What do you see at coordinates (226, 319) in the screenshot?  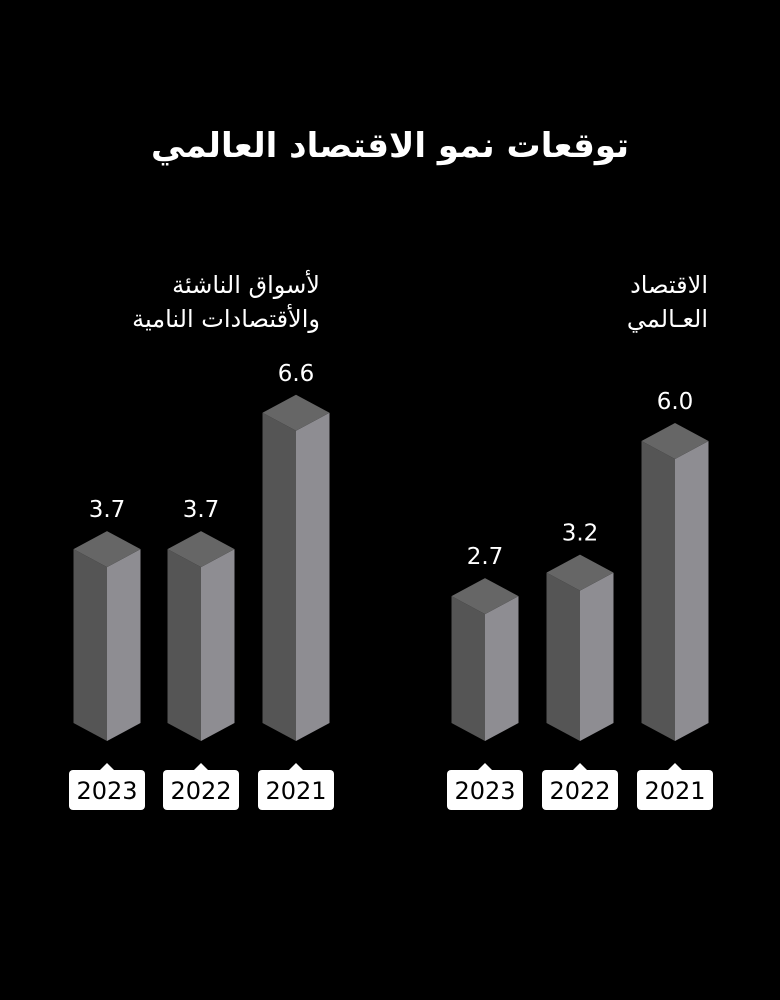 I see `group-label-line2: والأقتصادات النامية` at bounding box center [226, 319].